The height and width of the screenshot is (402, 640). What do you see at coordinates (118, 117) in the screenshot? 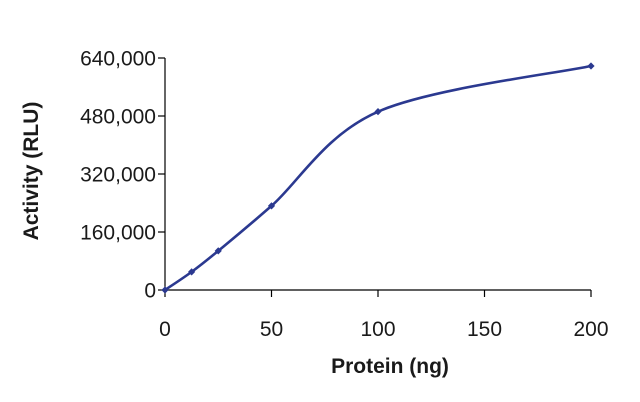
I see `y-tick-label: 480,000` at bounding box center [118, 117].